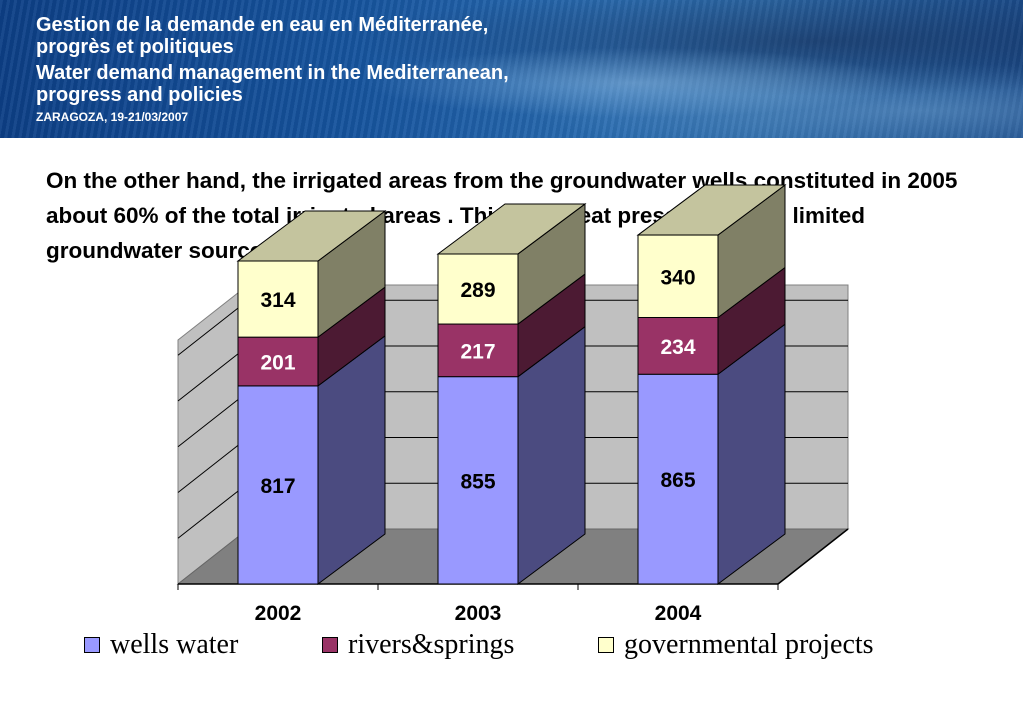 The image size is (1023, 723). I want to click on bar-top-2003, so click(511, 229).